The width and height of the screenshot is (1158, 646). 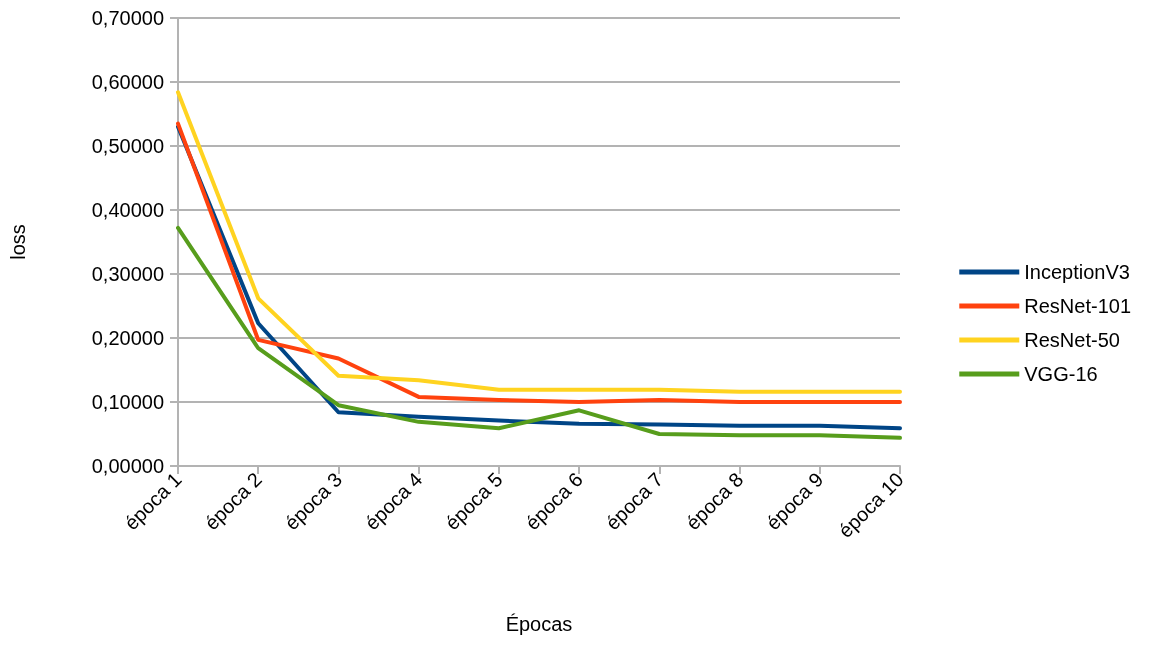 What do you see at coordinates (18, 242) in the screenshot?
I see `y-axis-title: loss` at bounding box center [18, 242].